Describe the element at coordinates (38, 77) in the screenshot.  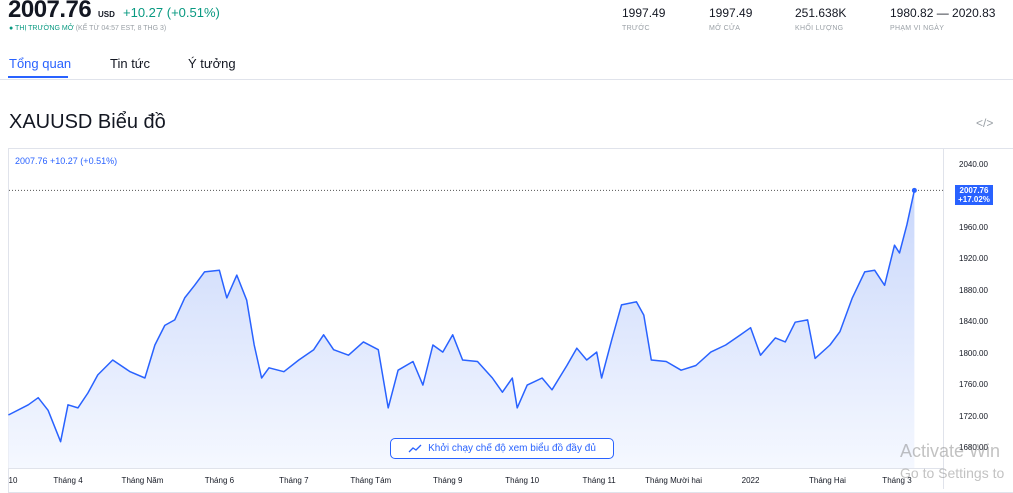
I see `active-tab-indicator` at that location.